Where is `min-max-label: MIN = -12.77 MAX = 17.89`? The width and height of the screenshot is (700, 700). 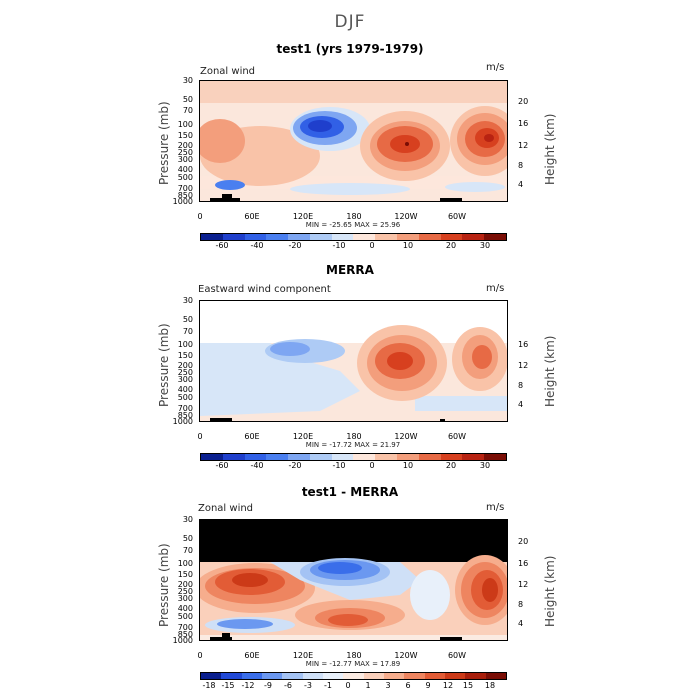
min-max-label: MIN = -12.77 MAX = 17.89 is located at coordinates (353, 664).